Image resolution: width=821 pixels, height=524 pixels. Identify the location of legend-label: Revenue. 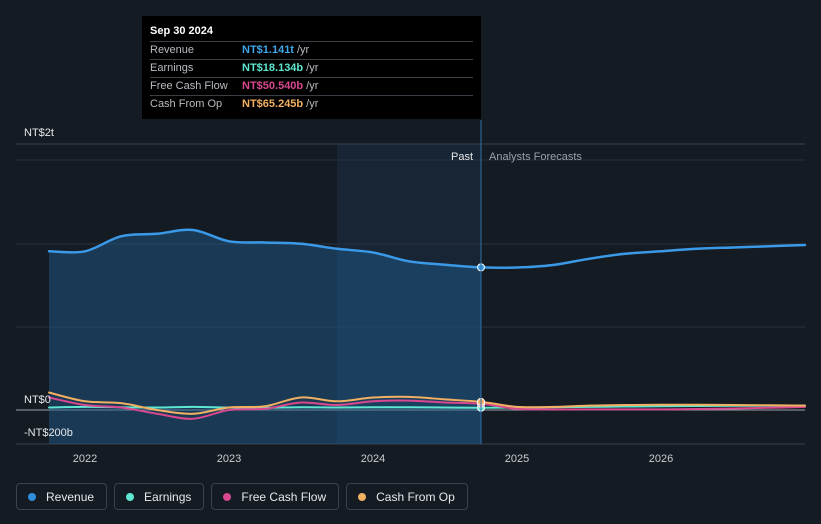
(70, 496).